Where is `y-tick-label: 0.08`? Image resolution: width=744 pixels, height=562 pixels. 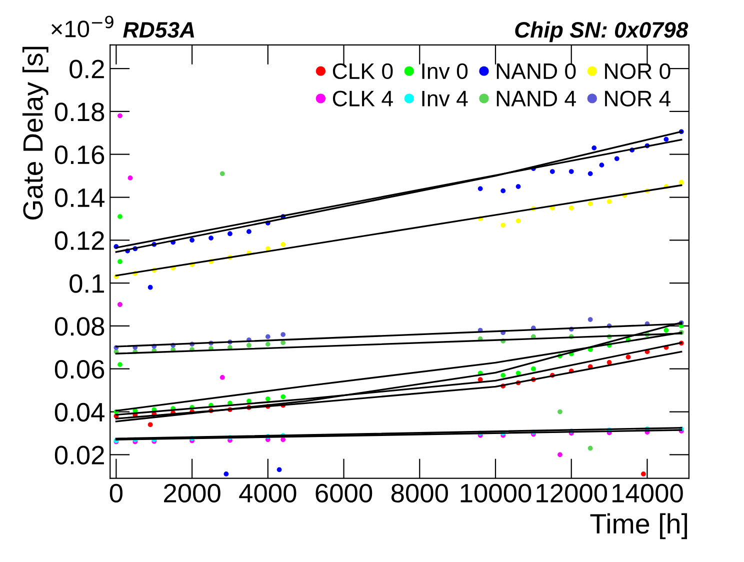 y-tick-label: 0.08 is located at coordinates (79, 326).